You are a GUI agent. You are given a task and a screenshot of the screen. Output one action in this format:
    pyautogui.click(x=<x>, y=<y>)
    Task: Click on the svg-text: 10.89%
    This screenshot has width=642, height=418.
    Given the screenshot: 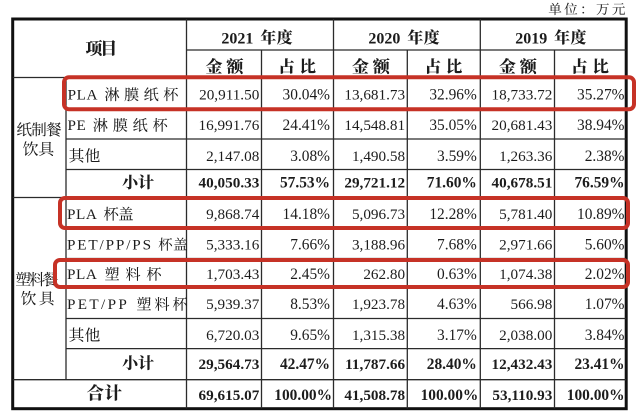 What is the action you would take?
    pyautogui.click(x=601, y=214)
    